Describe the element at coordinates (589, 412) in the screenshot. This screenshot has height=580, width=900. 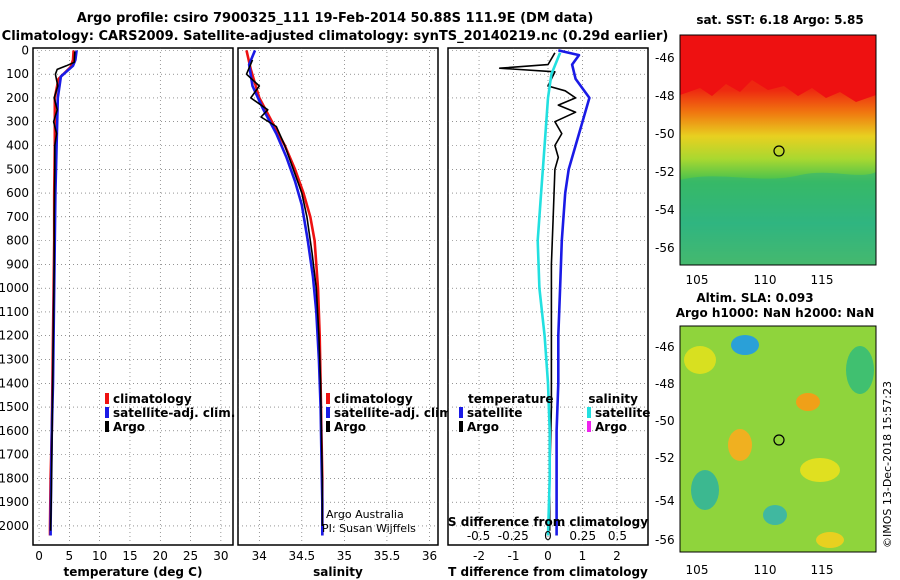
I see `legend-swatch-s-satellite` at that location.